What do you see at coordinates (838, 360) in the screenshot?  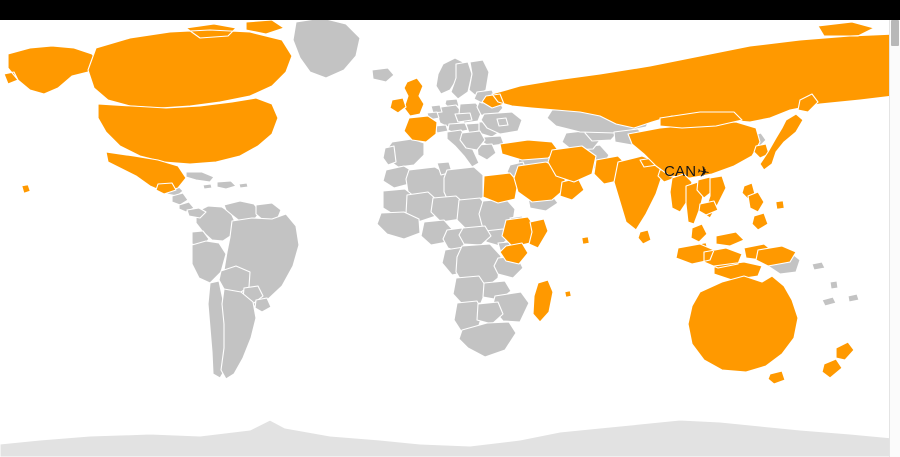 I see `country-new-zealand` at bounding box center [838, 360].